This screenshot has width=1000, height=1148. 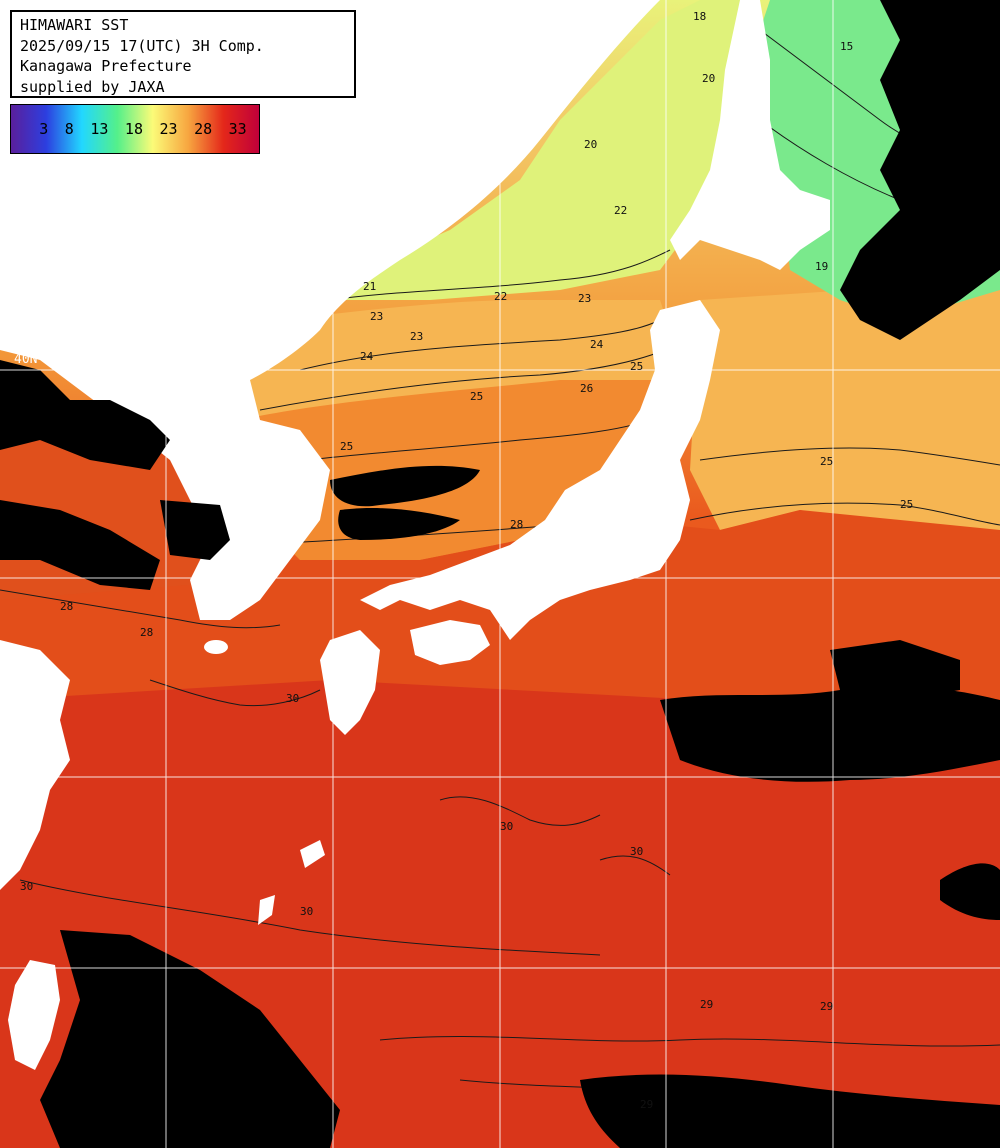 I want to click on isotherm-label: 15, so click(x=846, y=46).